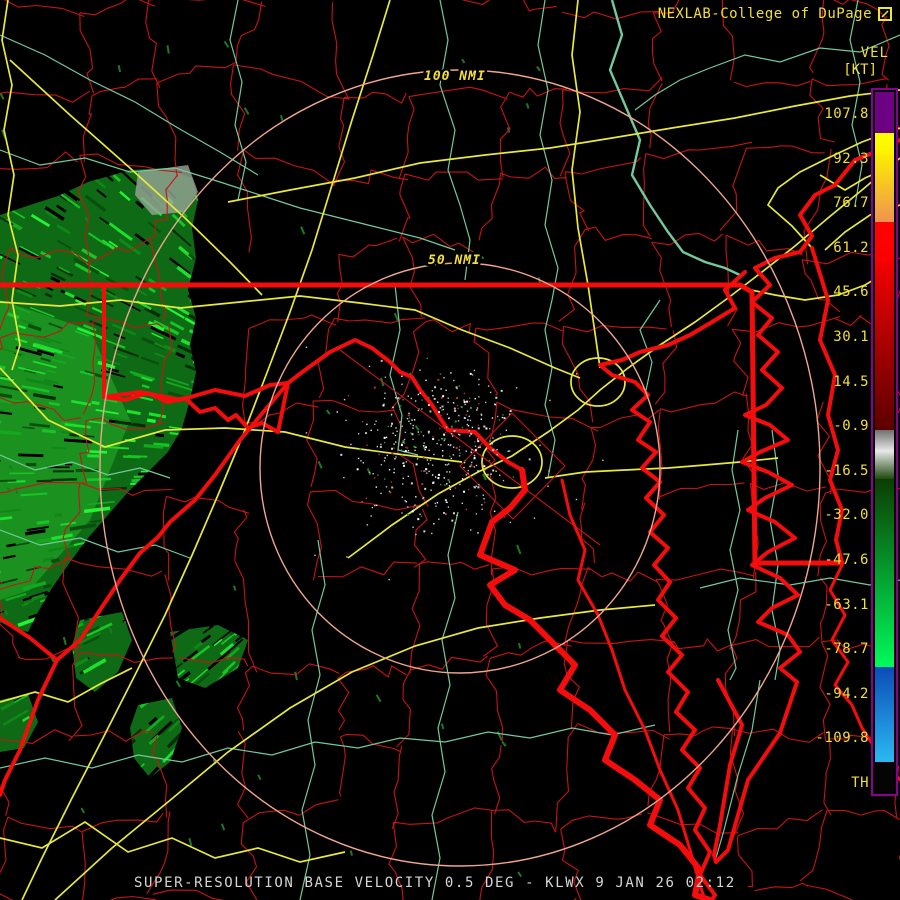  I want to click on colorbar-tick: 30.1, so click(851, 337).